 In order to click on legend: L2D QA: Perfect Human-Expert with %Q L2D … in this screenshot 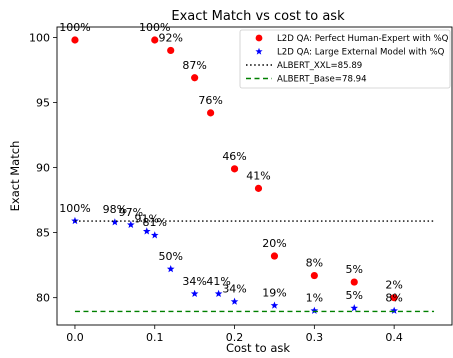, I will do `click(345, 59)`.